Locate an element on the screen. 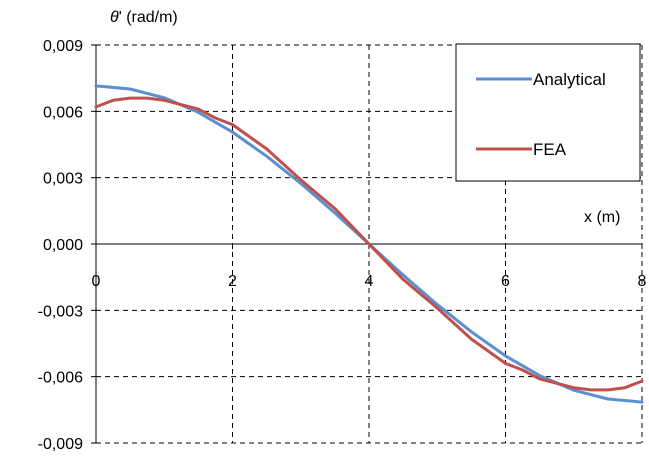 The width and height of the screenshot is (649, 459). y-tick-label: 0,006 is located at coordinates (63, 112).